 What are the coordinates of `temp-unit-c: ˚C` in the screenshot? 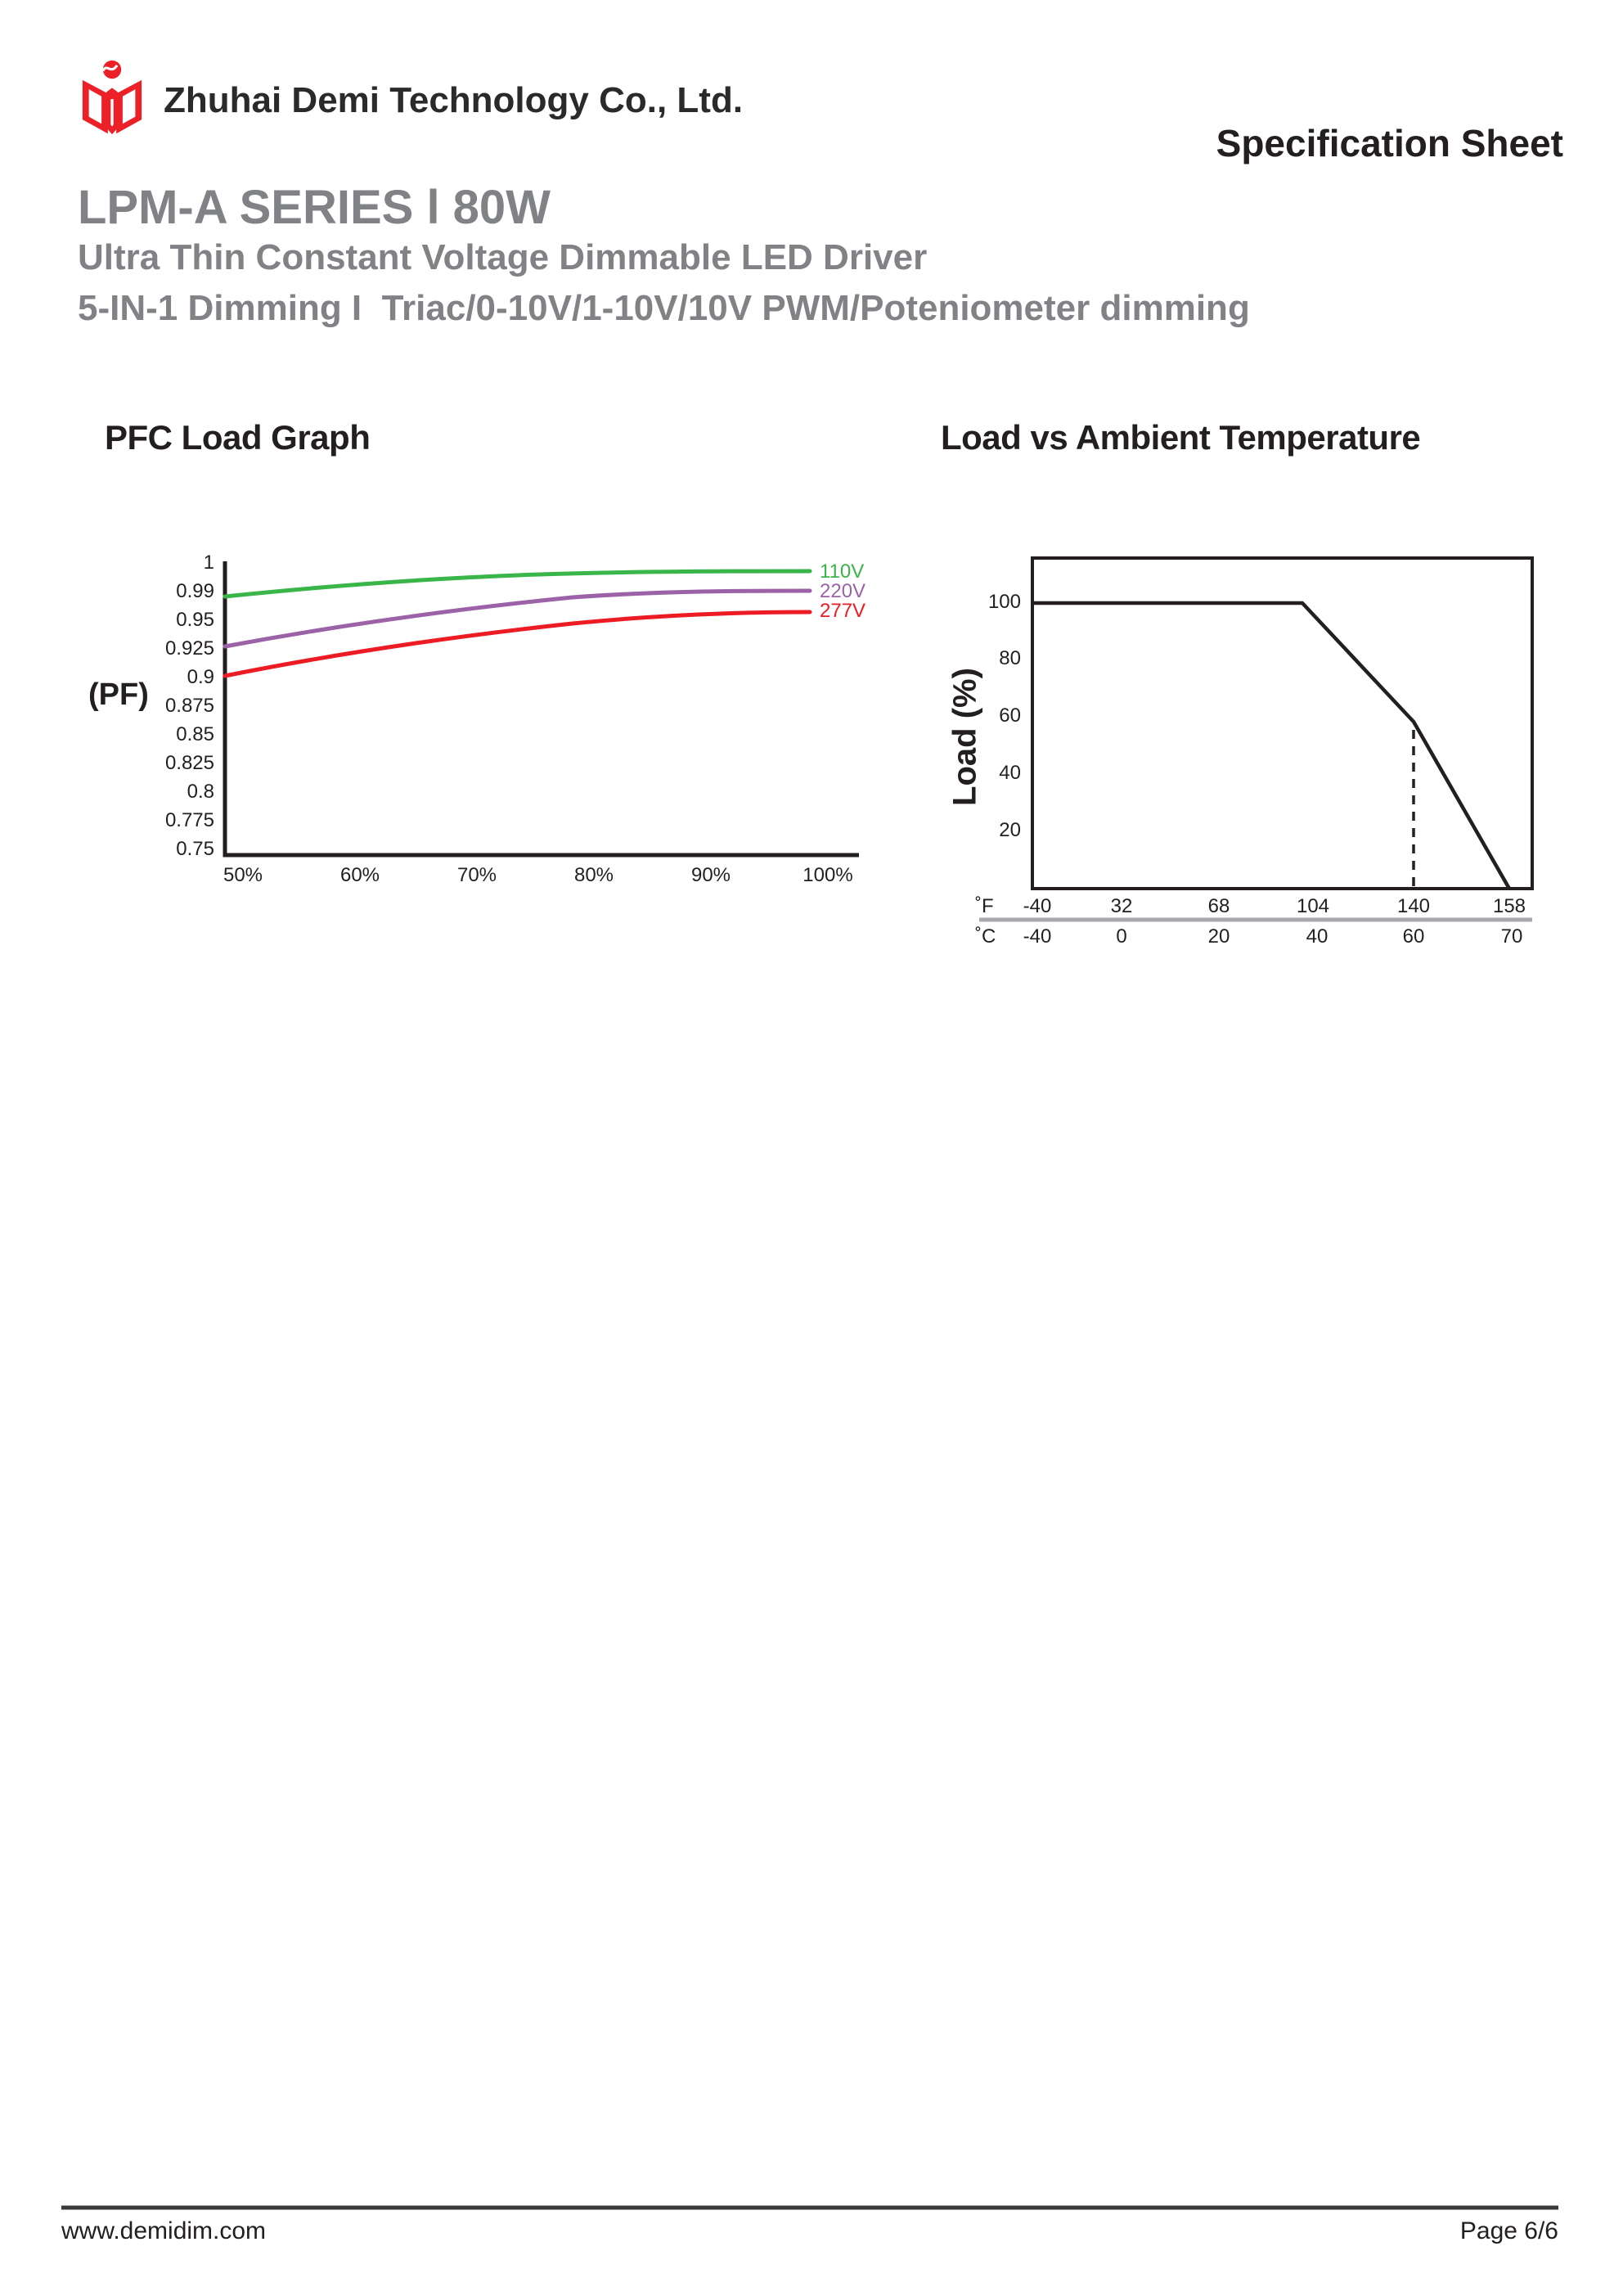 It's located at (985, 936).